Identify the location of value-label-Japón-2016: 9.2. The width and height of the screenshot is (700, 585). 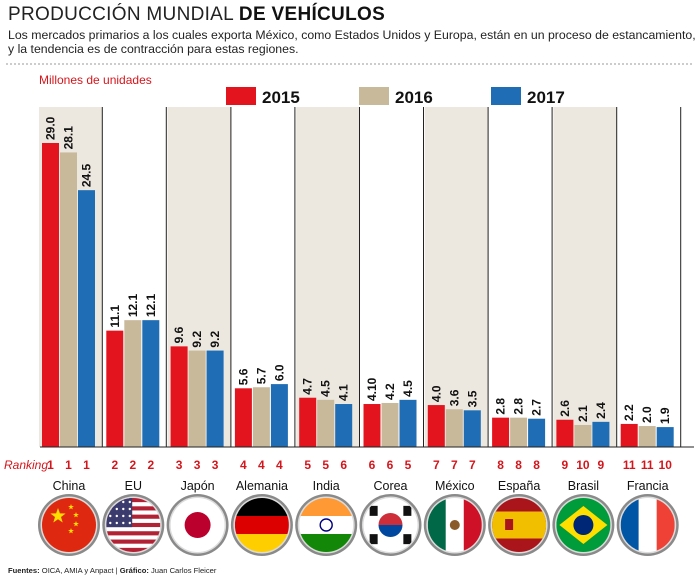
(197, 339).